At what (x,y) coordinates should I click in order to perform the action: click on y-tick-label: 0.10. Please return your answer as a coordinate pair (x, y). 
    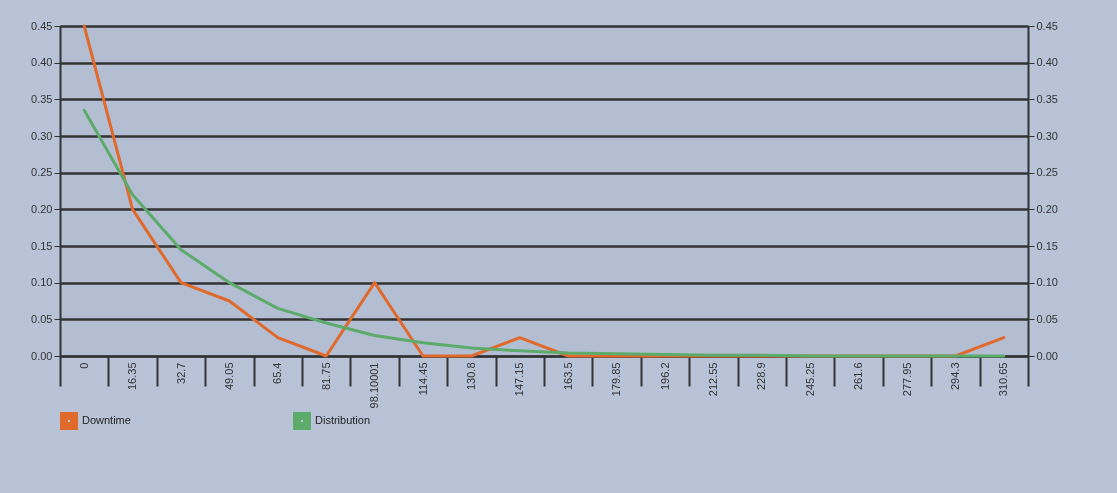
    Looking at the image, I should click on (42, 282).